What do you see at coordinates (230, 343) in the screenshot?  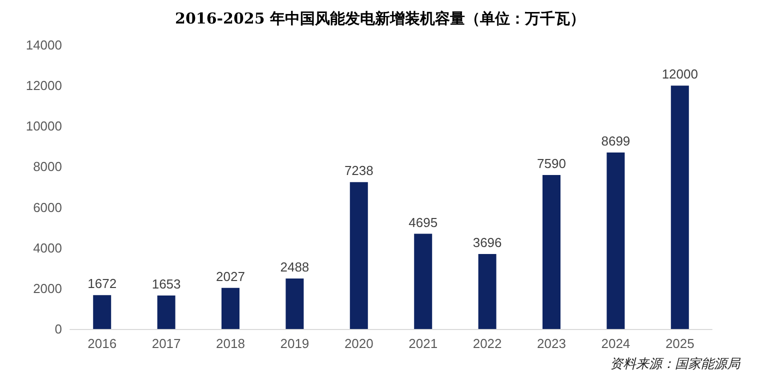 I see `x-tick-label: 2018` at bounding box center [230, 343].